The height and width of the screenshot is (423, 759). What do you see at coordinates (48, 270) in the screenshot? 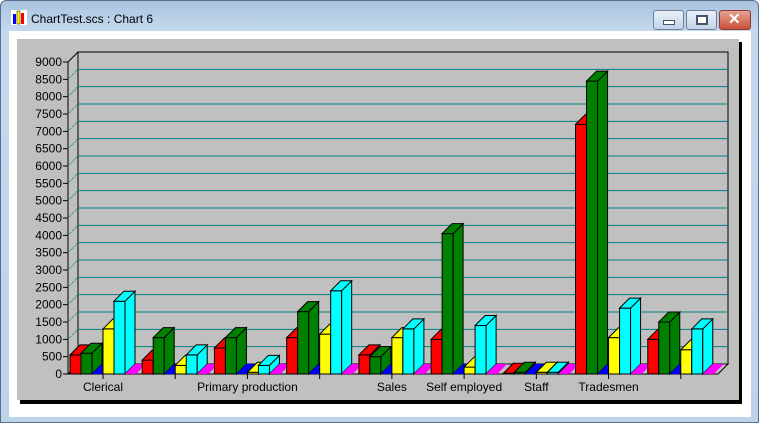
I see `y-tick-label: 3000` at bounding box center [48, 270].